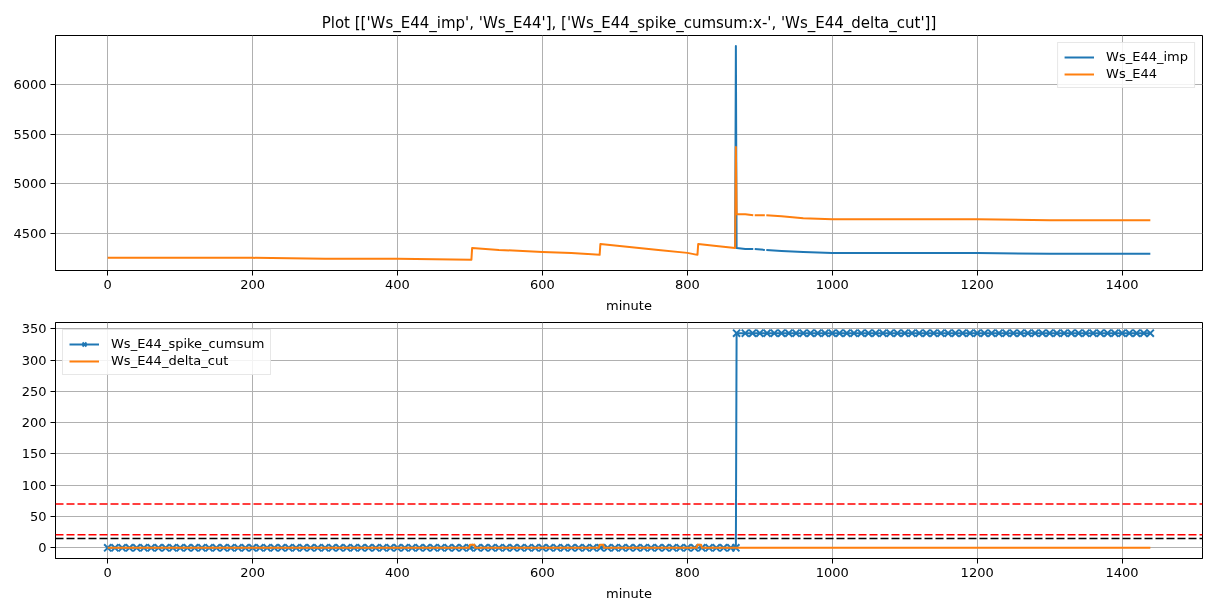 The image size is (1211, 611). Describe the element at coordinates (30, 184) in the screenshot. I see `y-tick-label: 5000` at that location.